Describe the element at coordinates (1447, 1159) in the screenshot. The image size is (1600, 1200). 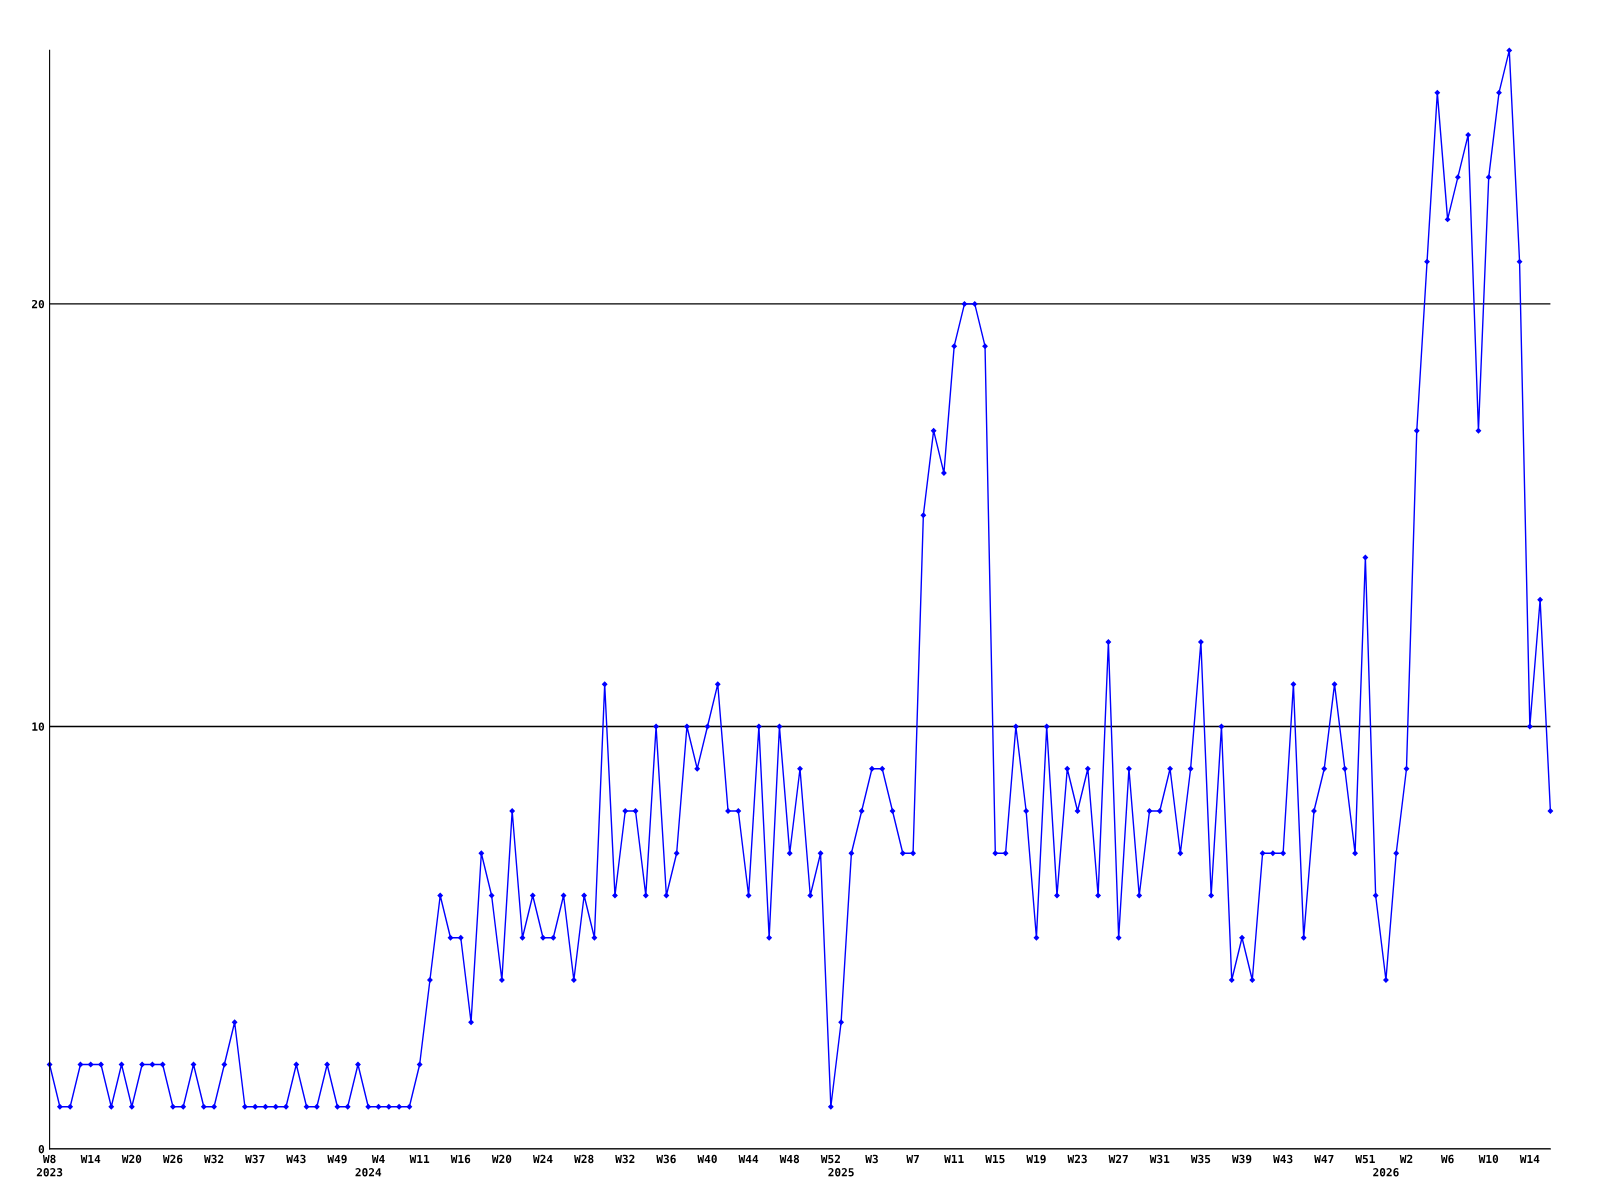
I see `x-tick-label: W6` at that location.